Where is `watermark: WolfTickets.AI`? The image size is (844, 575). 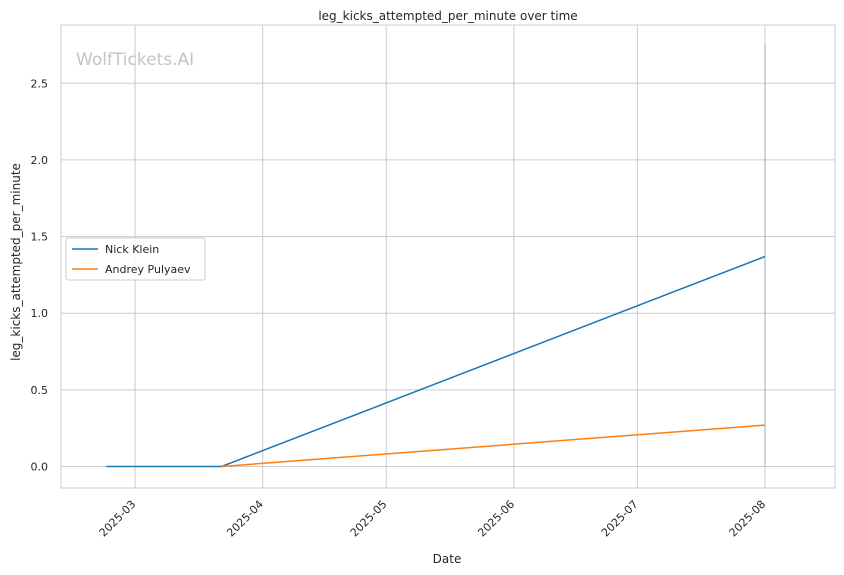
watermark: WolfTickets.AI is located at coordinates (135, 60).